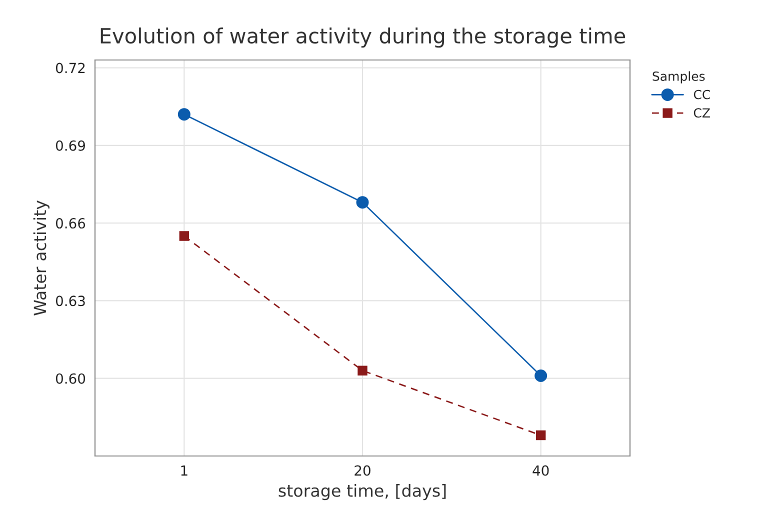  Describe the element at coordinates (71, 378) in the screenshot. I see `y-tick-label: 0.60` at that location.